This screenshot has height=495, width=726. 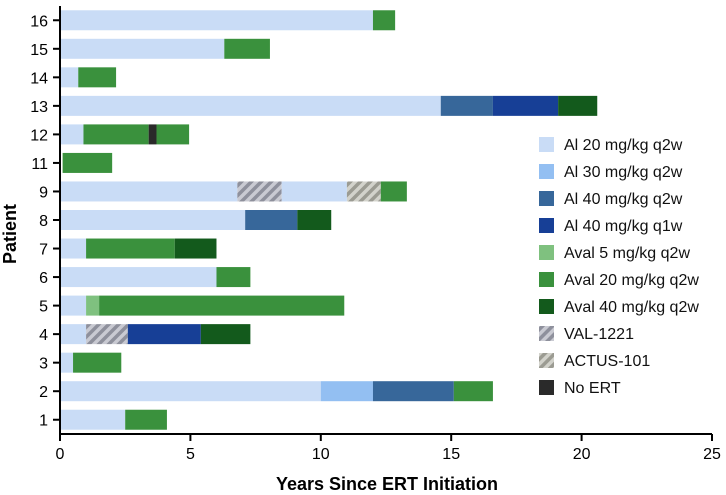 I want to click on legend-label-al40w: Al 40 mg/kg q1w, so click(x=623, y=226).